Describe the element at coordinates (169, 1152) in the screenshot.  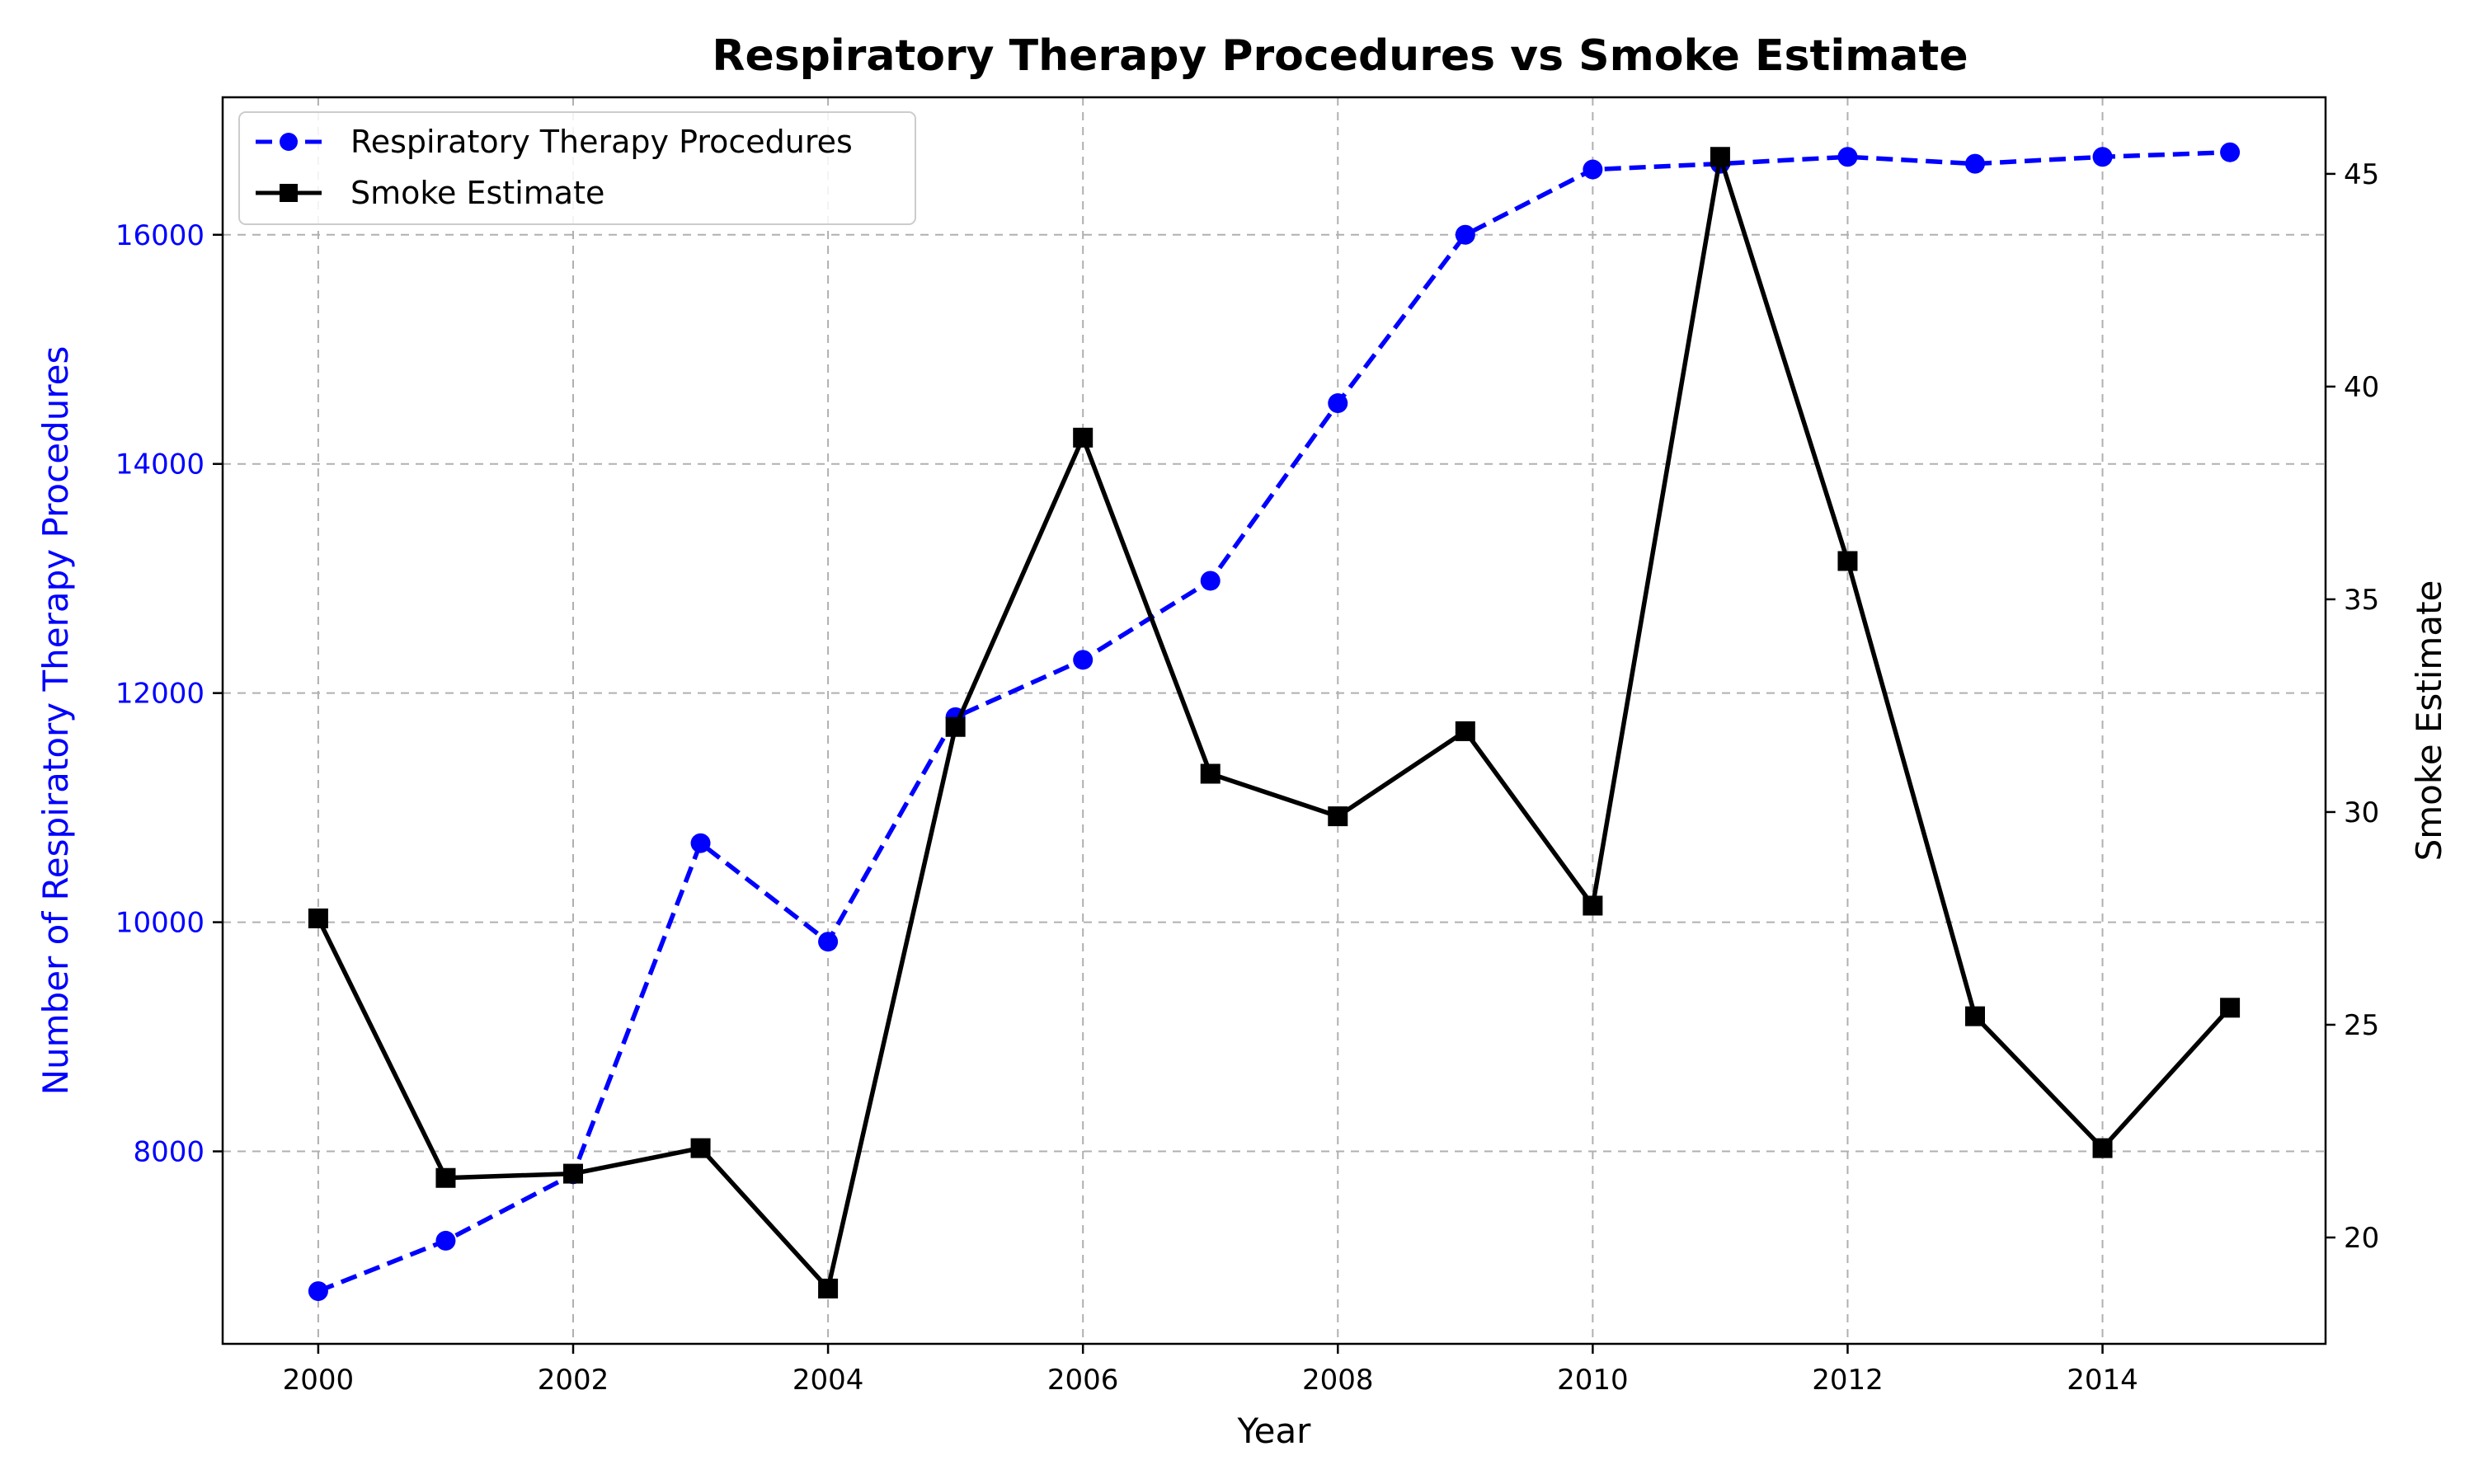
I see `y-left-tick-label: 8000` at that location.